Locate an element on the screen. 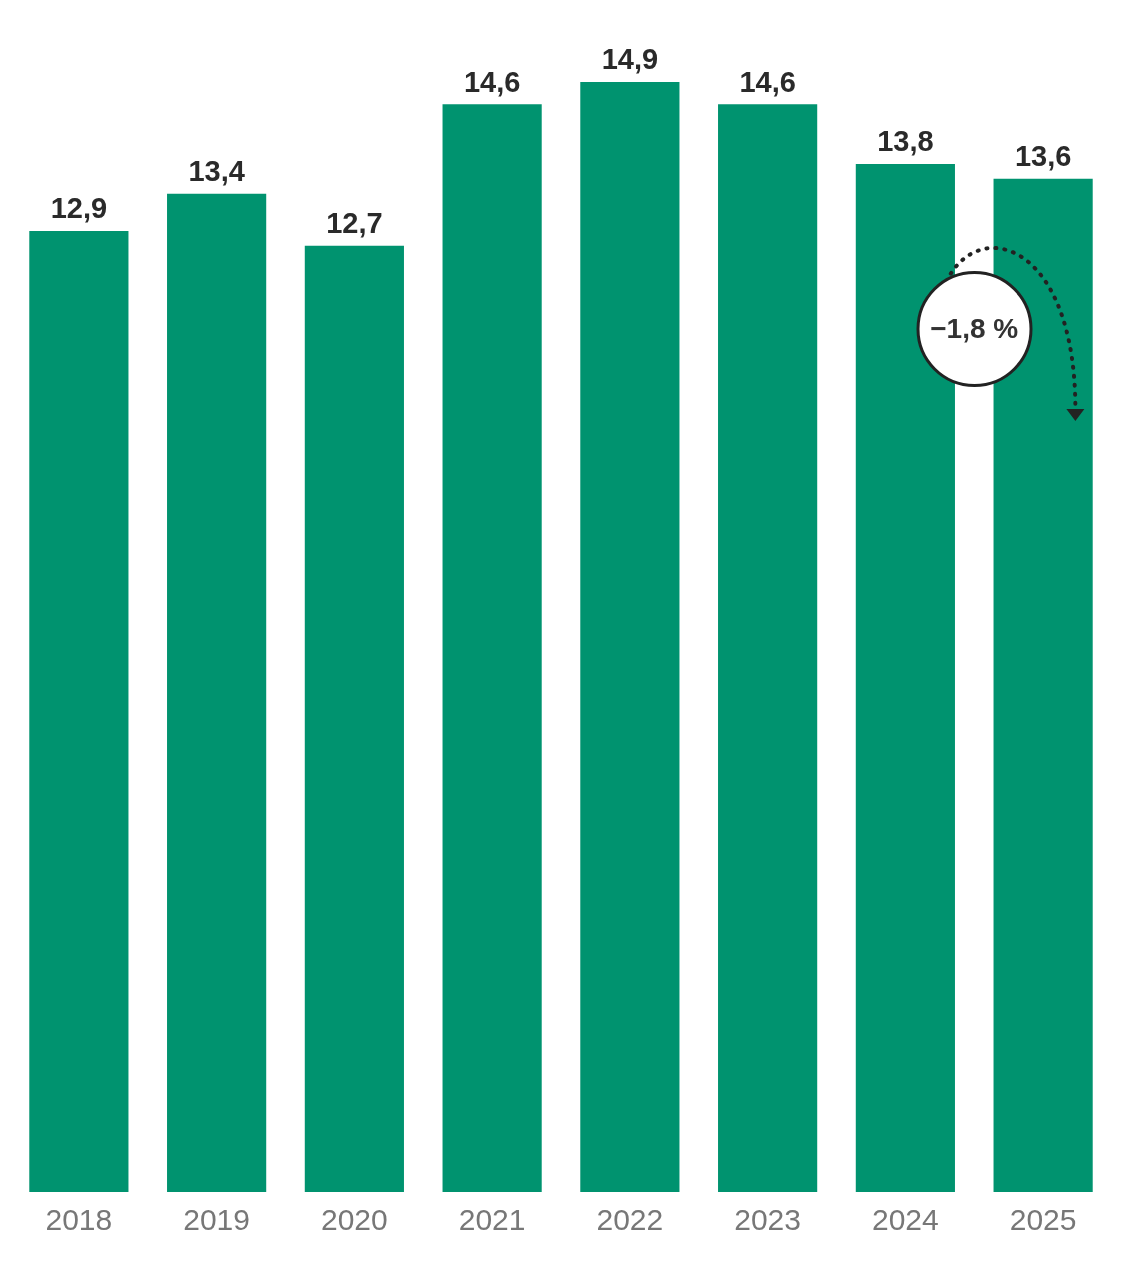  annotation: −1,8 % is located at coordinates (974, 328).